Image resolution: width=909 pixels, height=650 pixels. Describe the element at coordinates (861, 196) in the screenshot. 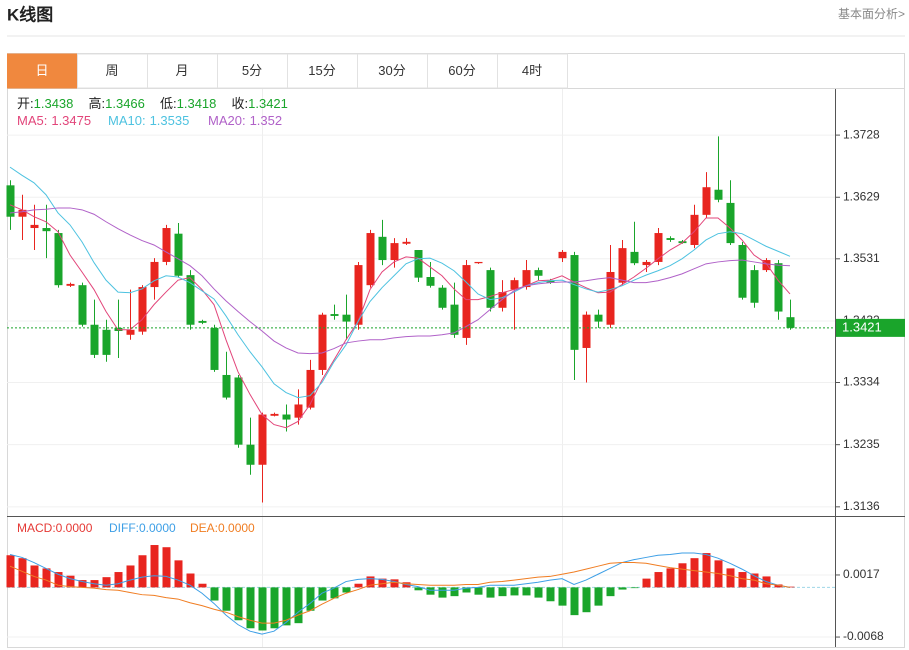

I see `y-tick-label: 1.3629` at that location.